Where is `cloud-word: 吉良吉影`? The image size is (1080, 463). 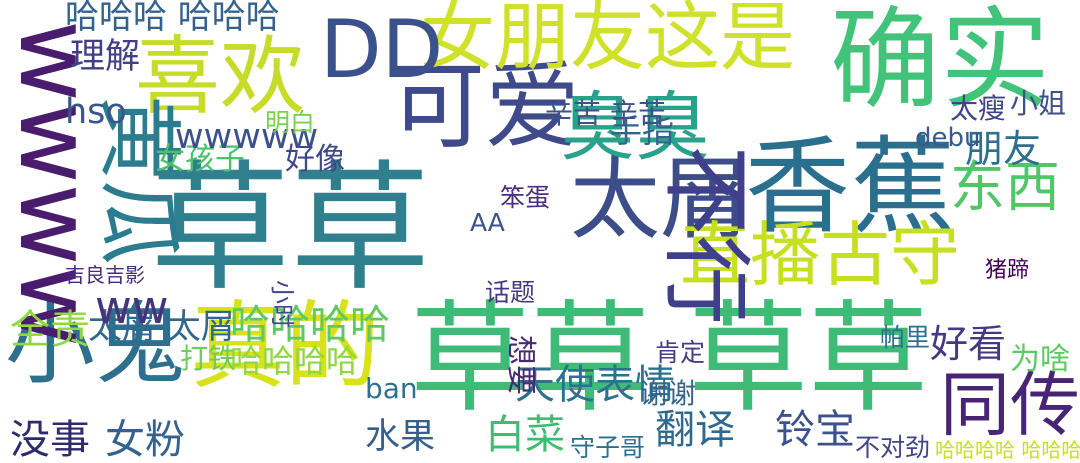
cloud-word: 吉良吉影 is located at coordinates (105, 275).